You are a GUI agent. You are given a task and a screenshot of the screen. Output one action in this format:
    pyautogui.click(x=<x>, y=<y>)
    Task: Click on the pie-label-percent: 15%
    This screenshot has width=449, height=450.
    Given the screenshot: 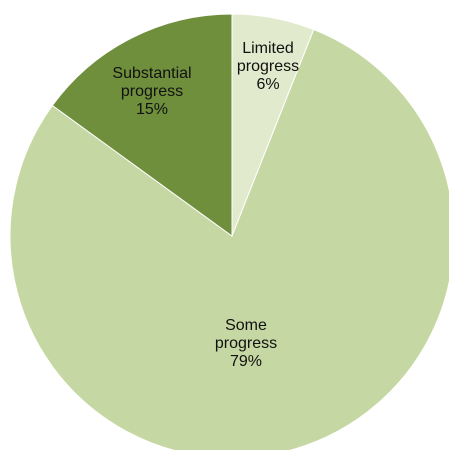 What is the action you would take?
    pyautogui.click(x=152, y=109)
    